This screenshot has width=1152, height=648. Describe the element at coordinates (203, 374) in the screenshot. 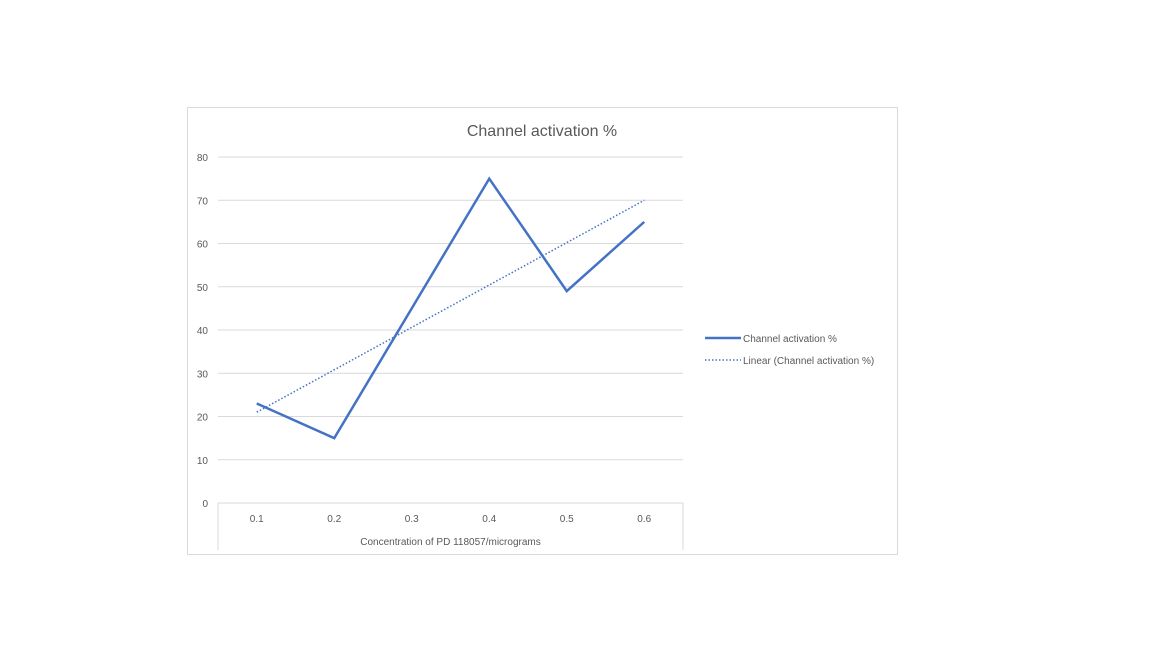

I see `y-tick-label: 30` at that location.